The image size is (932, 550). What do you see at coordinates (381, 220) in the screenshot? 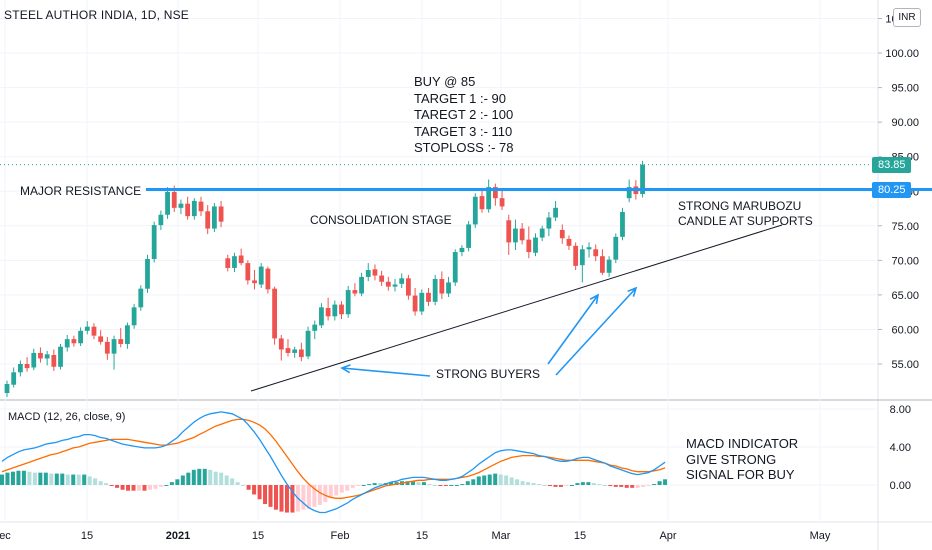
I see `consolidation-label: CONSOLIDATION STAGE` at bounding box center [381, 220].